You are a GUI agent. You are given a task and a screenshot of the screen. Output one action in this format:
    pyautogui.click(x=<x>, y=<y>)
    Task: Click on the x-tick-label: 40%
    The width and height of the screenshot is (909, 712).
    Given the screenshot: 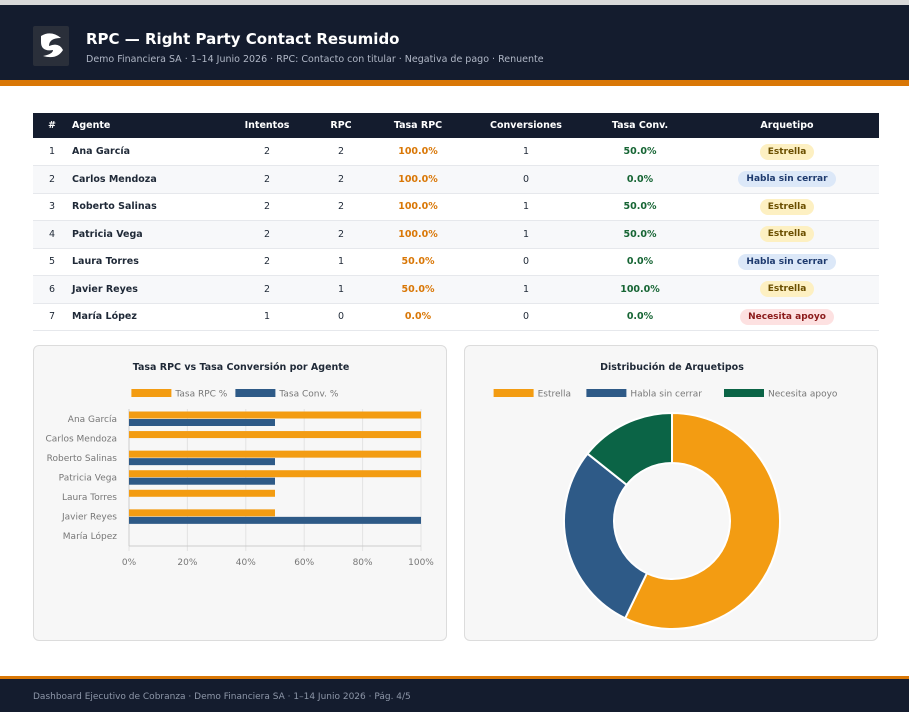 What is the action you would take?
    pyautogui.click(x=246, y=563)
    